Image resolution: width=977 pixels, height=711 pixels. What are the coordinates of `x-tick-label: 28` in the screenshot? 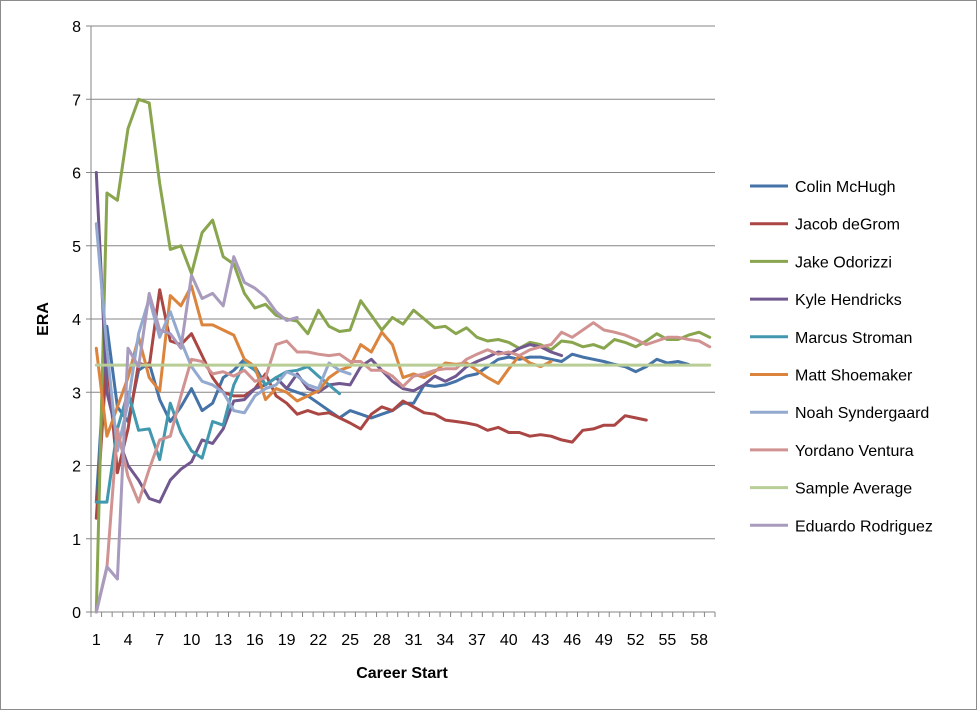 It's located at (382, 640).